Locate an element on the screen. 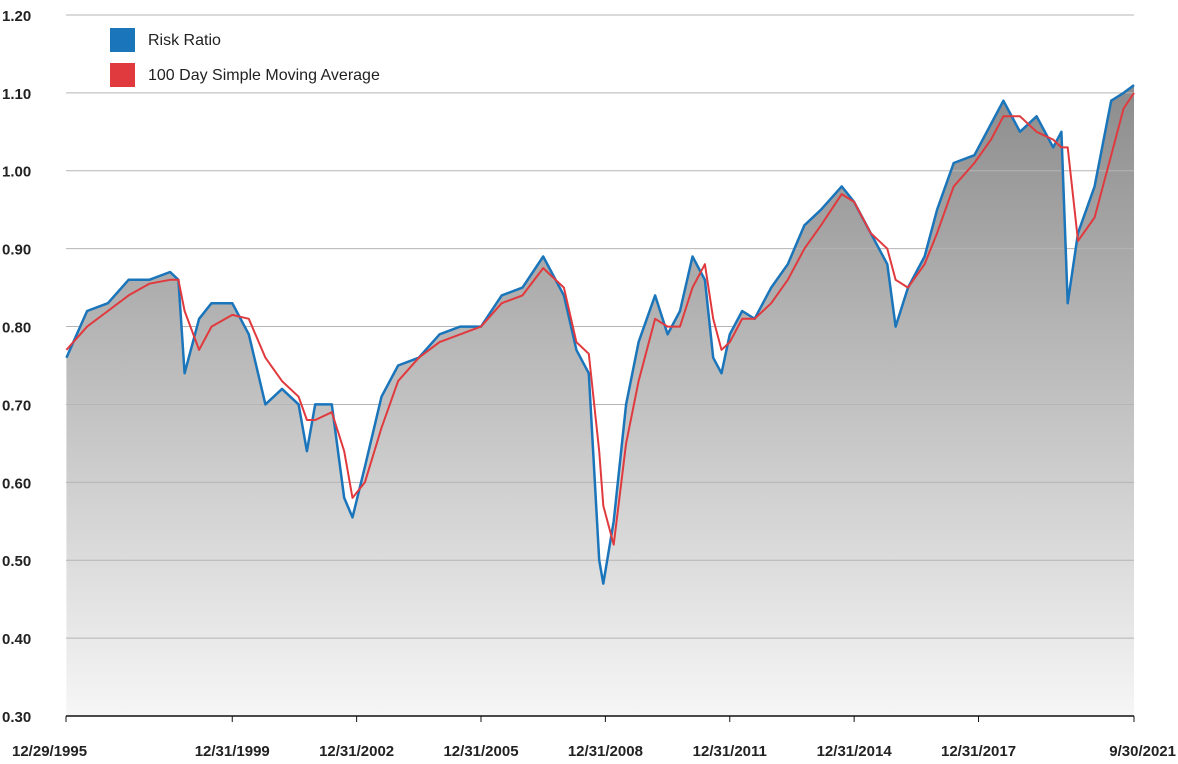  x-tick-label: 12/31/2008 is located at coordinates (605, 751).